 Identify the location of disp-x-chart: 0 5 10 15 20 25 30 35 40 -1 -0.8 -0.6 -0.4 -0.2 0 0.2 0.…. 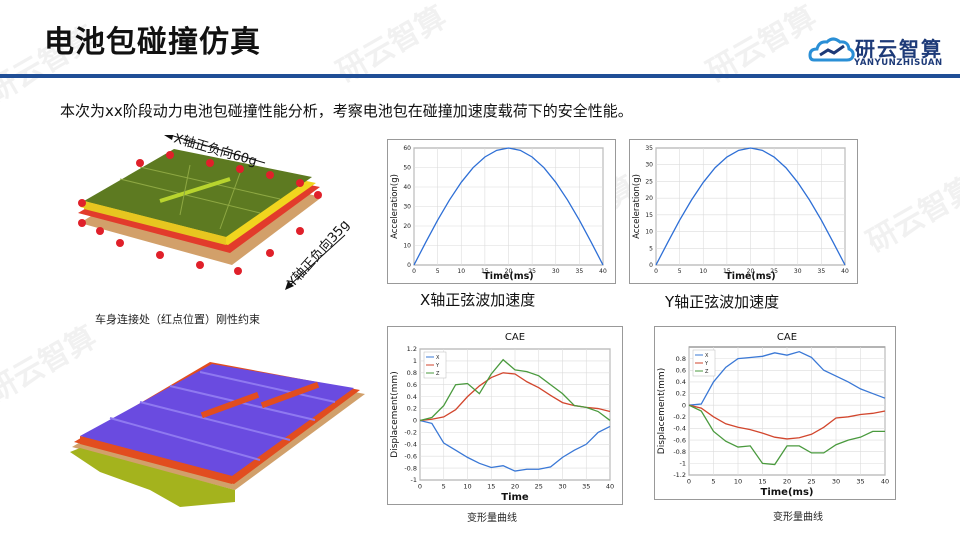
(502, 417).